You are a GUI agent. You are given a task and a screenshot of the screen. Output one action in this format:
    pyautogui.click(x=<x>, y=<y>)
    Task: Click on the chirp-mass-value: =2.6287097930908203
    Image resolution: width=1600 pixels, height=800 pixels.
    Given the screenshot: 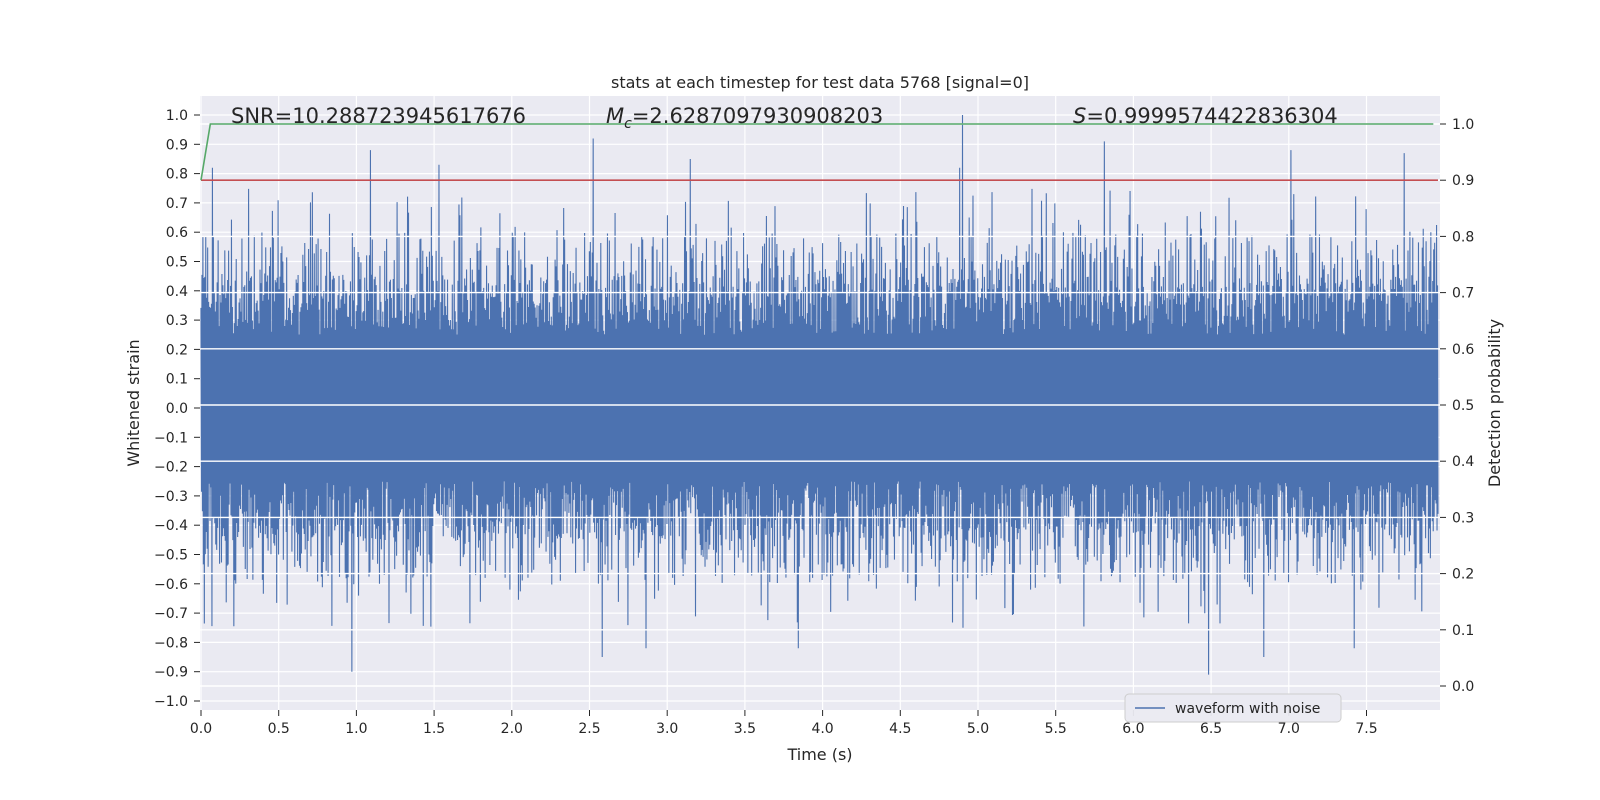 What is the action you would take?
    pyautogui.click(x=757, y=116)
    